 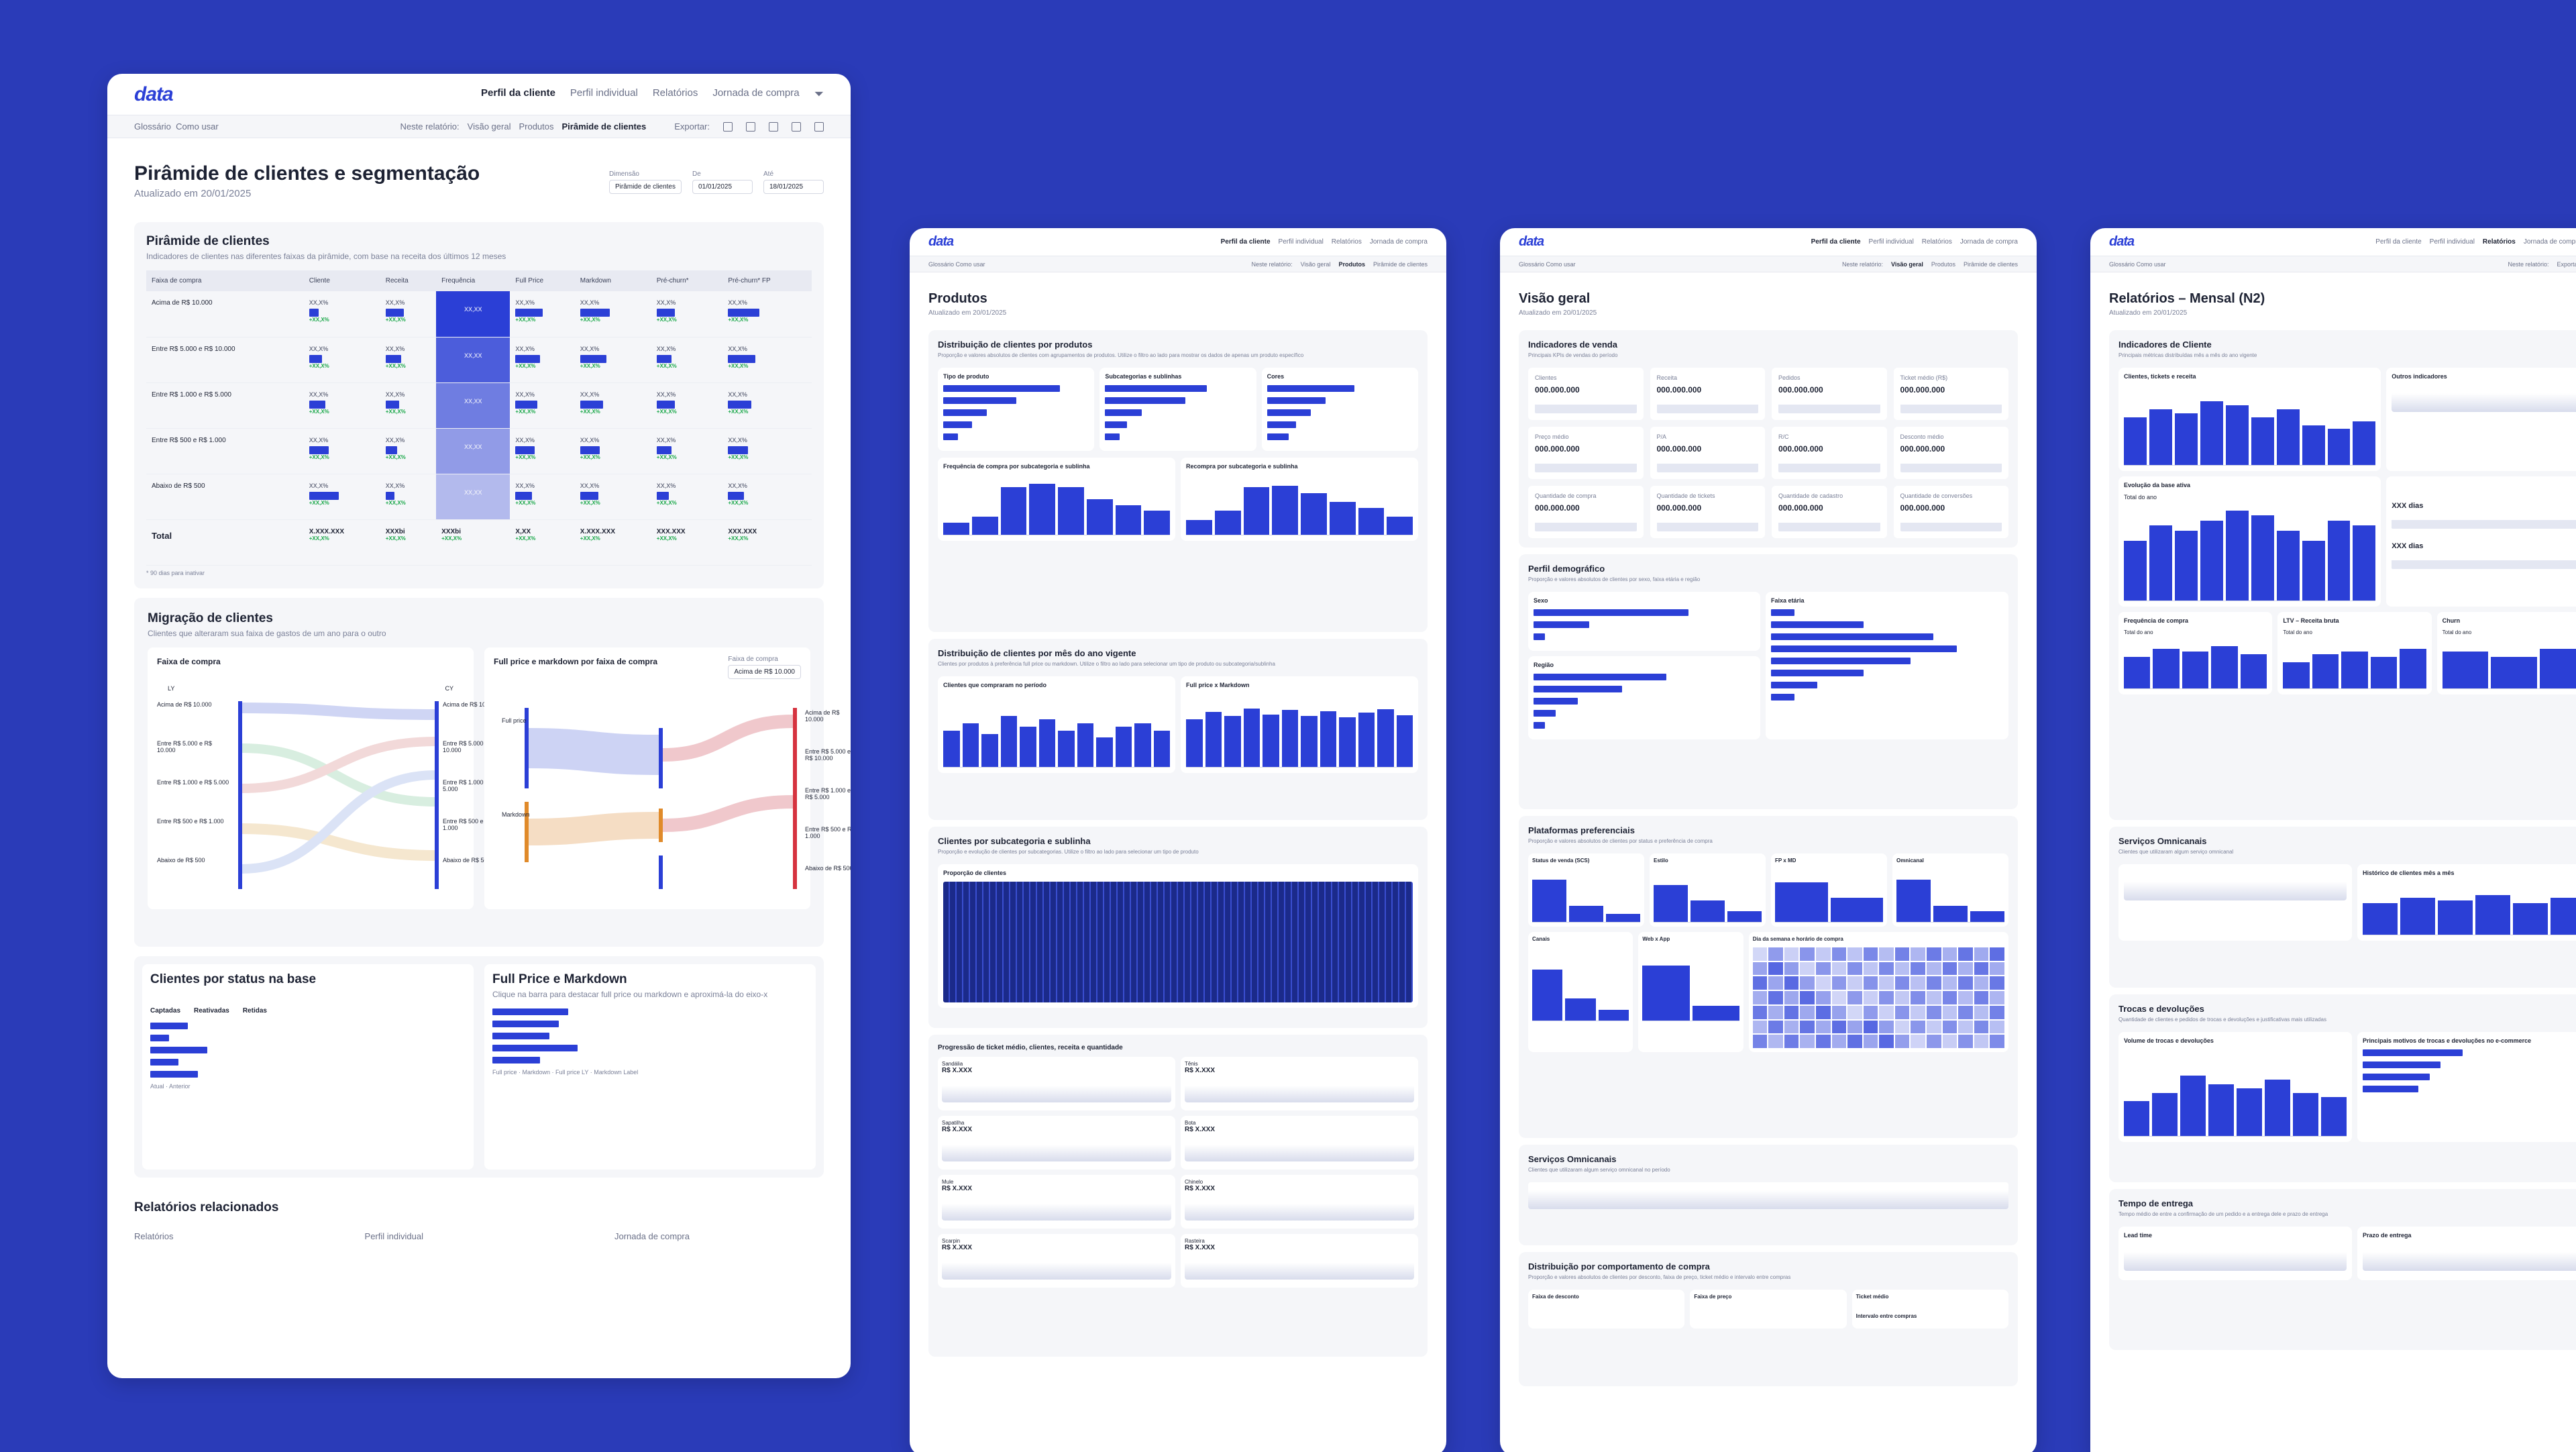 I want to click on export-ppt-icon, so click(x=819, y=127).